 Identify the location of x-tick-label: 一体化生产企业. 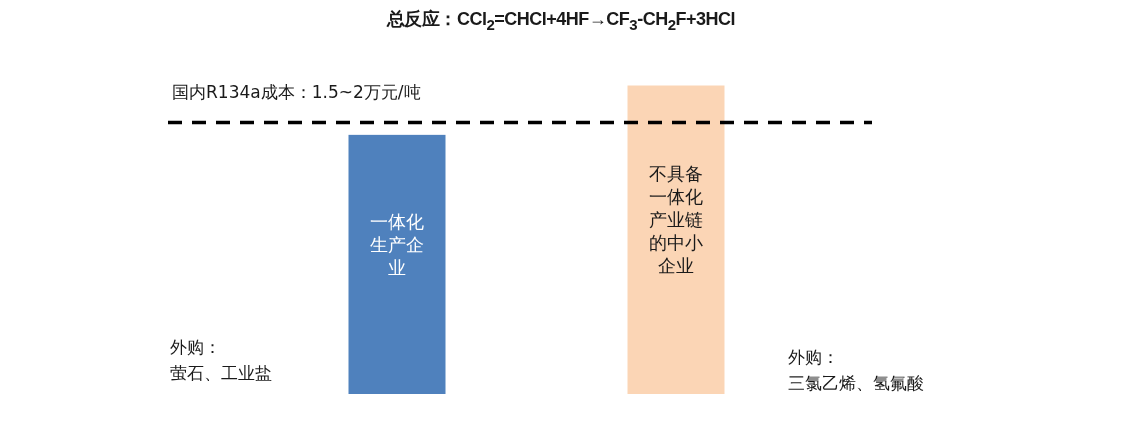
(397, 244).